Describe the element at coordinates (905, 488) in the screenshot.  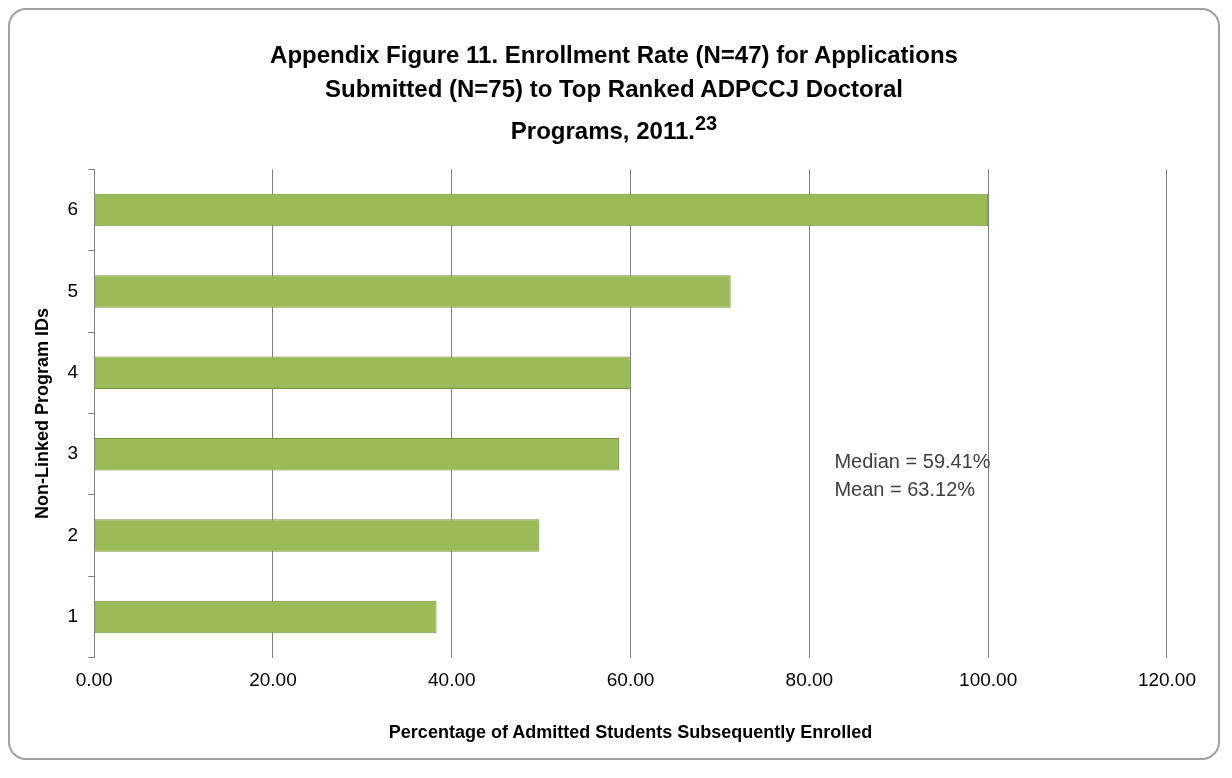
I see `annotation: Mean = 63.12%` at that location.